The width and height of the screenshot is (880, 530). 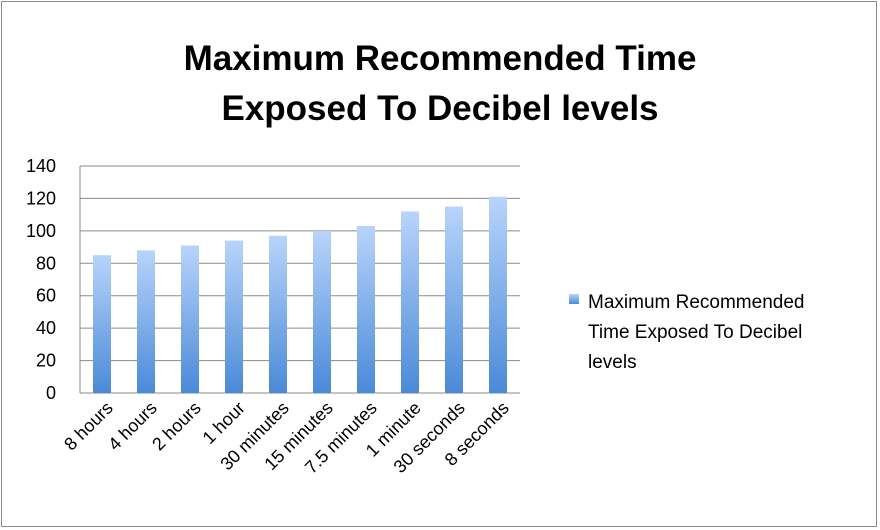 What do you see at coordinates (612, 362) in the screenshot?
I see `legend-label-line-3: levels` at bounding box center [612, 362].